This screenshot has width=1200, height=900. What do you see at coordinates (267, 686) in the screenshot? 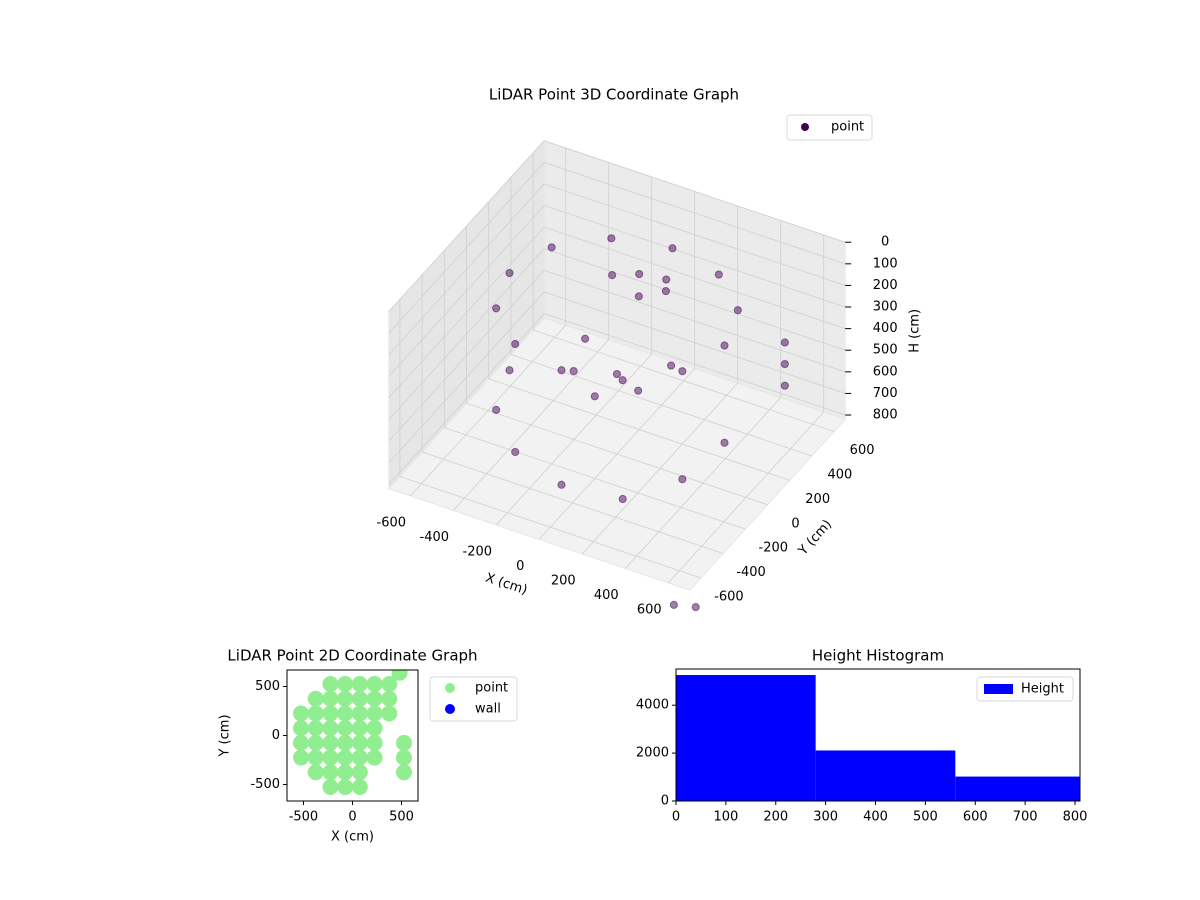
I see `y-tick-label: 500` at bounding box center [267, 686].